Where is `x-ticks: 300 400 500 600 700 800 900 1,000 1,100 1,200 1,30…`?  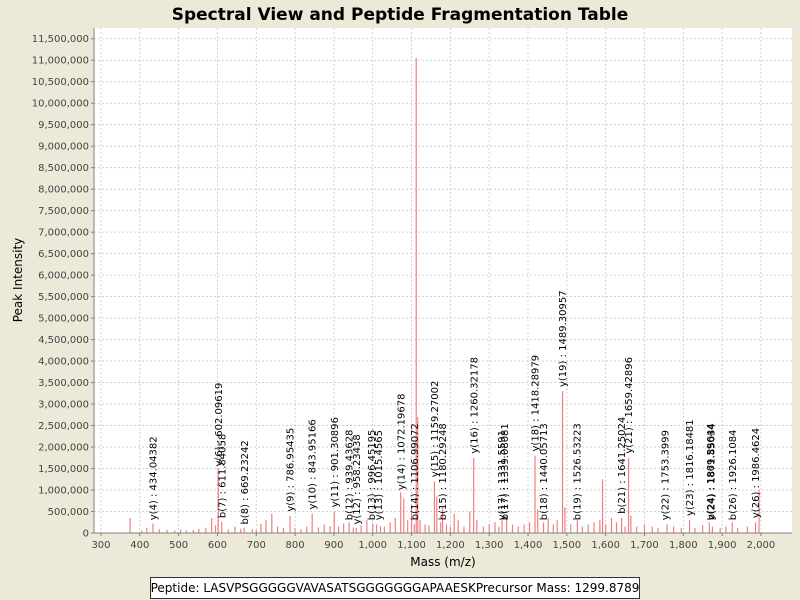
x-ticks: 300 400 500 600 700 800 900 1,000 1,100 1,200 1,30… is located at coordinates (433, 542).